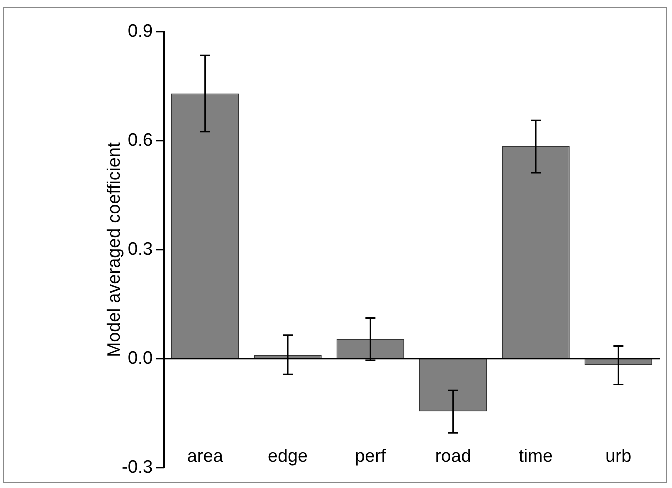  I want to click on x-tick-label: area, so click(205, 456).